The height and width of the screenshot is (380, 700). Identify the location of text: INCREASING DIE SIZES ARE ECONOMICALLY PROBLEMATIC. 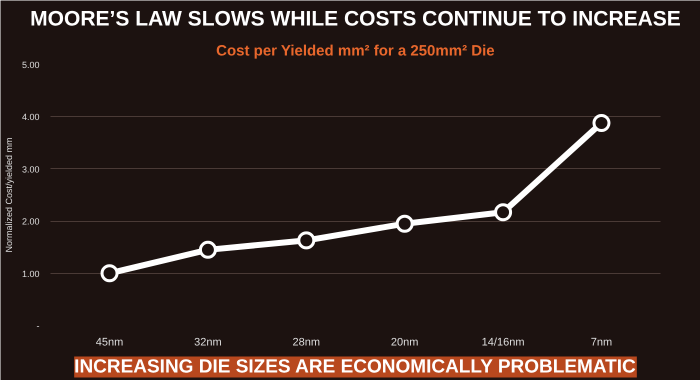
(355, 367).